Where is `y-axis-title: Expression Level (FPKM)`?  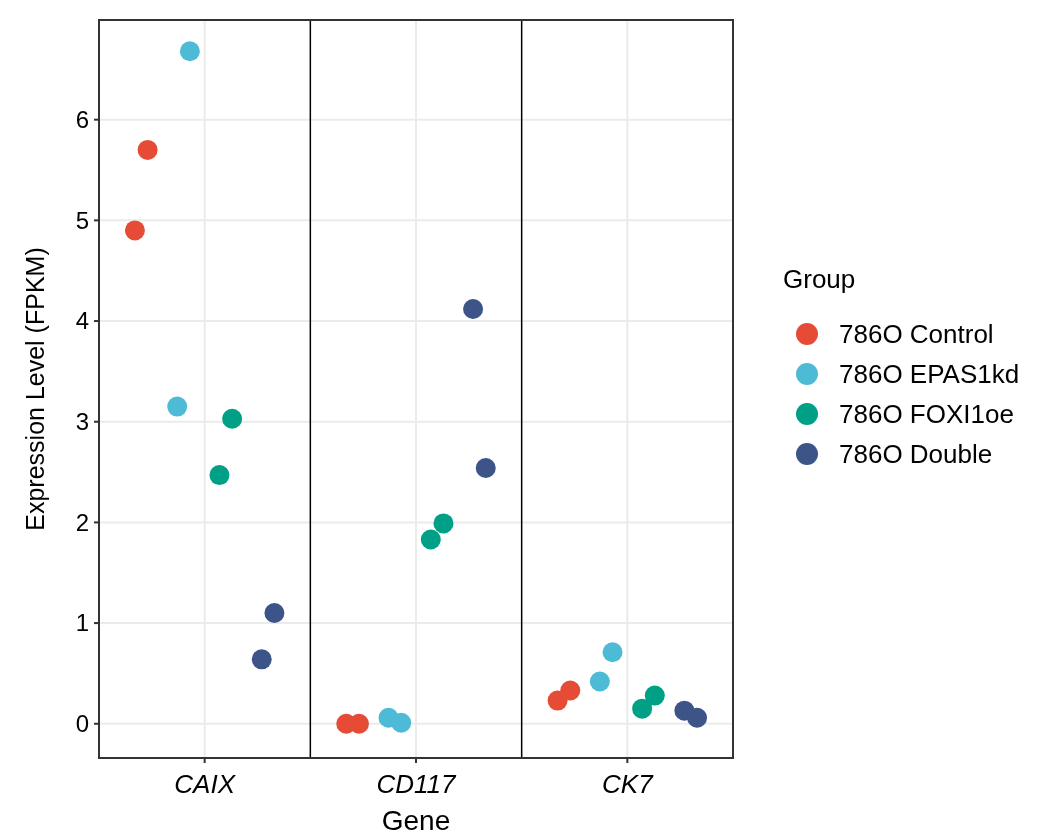
y-axis-title: Expression Level (FPKM) is located at coordinates (35, 389).